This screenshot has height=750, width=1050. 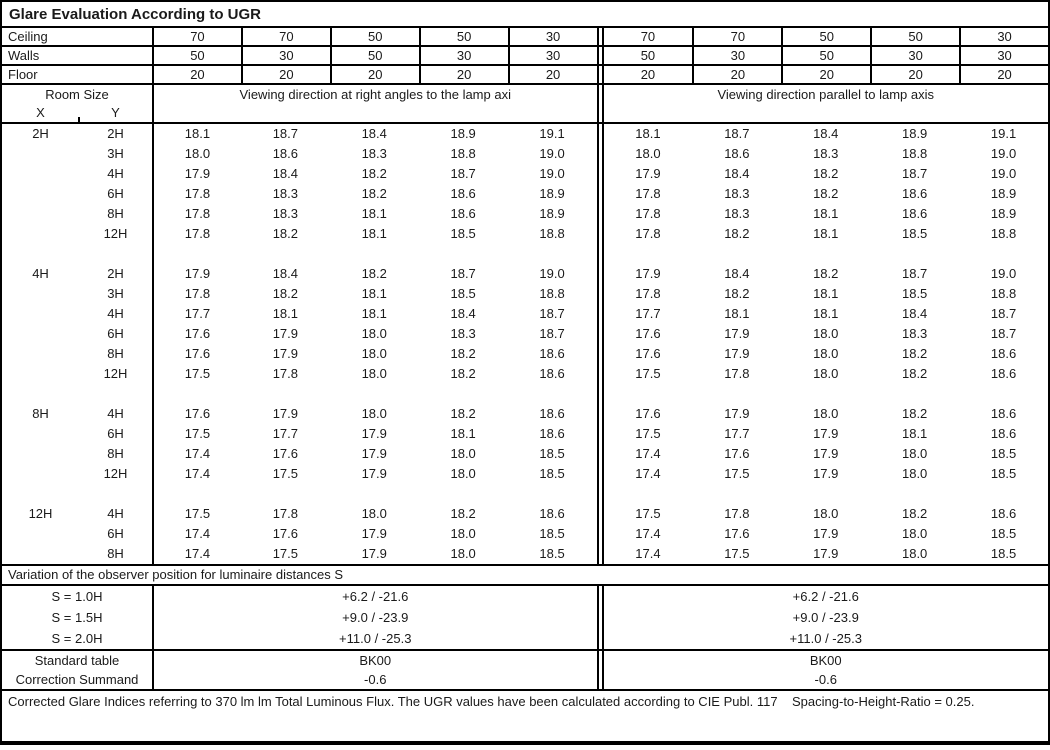 I want to click on summary-label: Correction Summand, so click(x=77, y=679).